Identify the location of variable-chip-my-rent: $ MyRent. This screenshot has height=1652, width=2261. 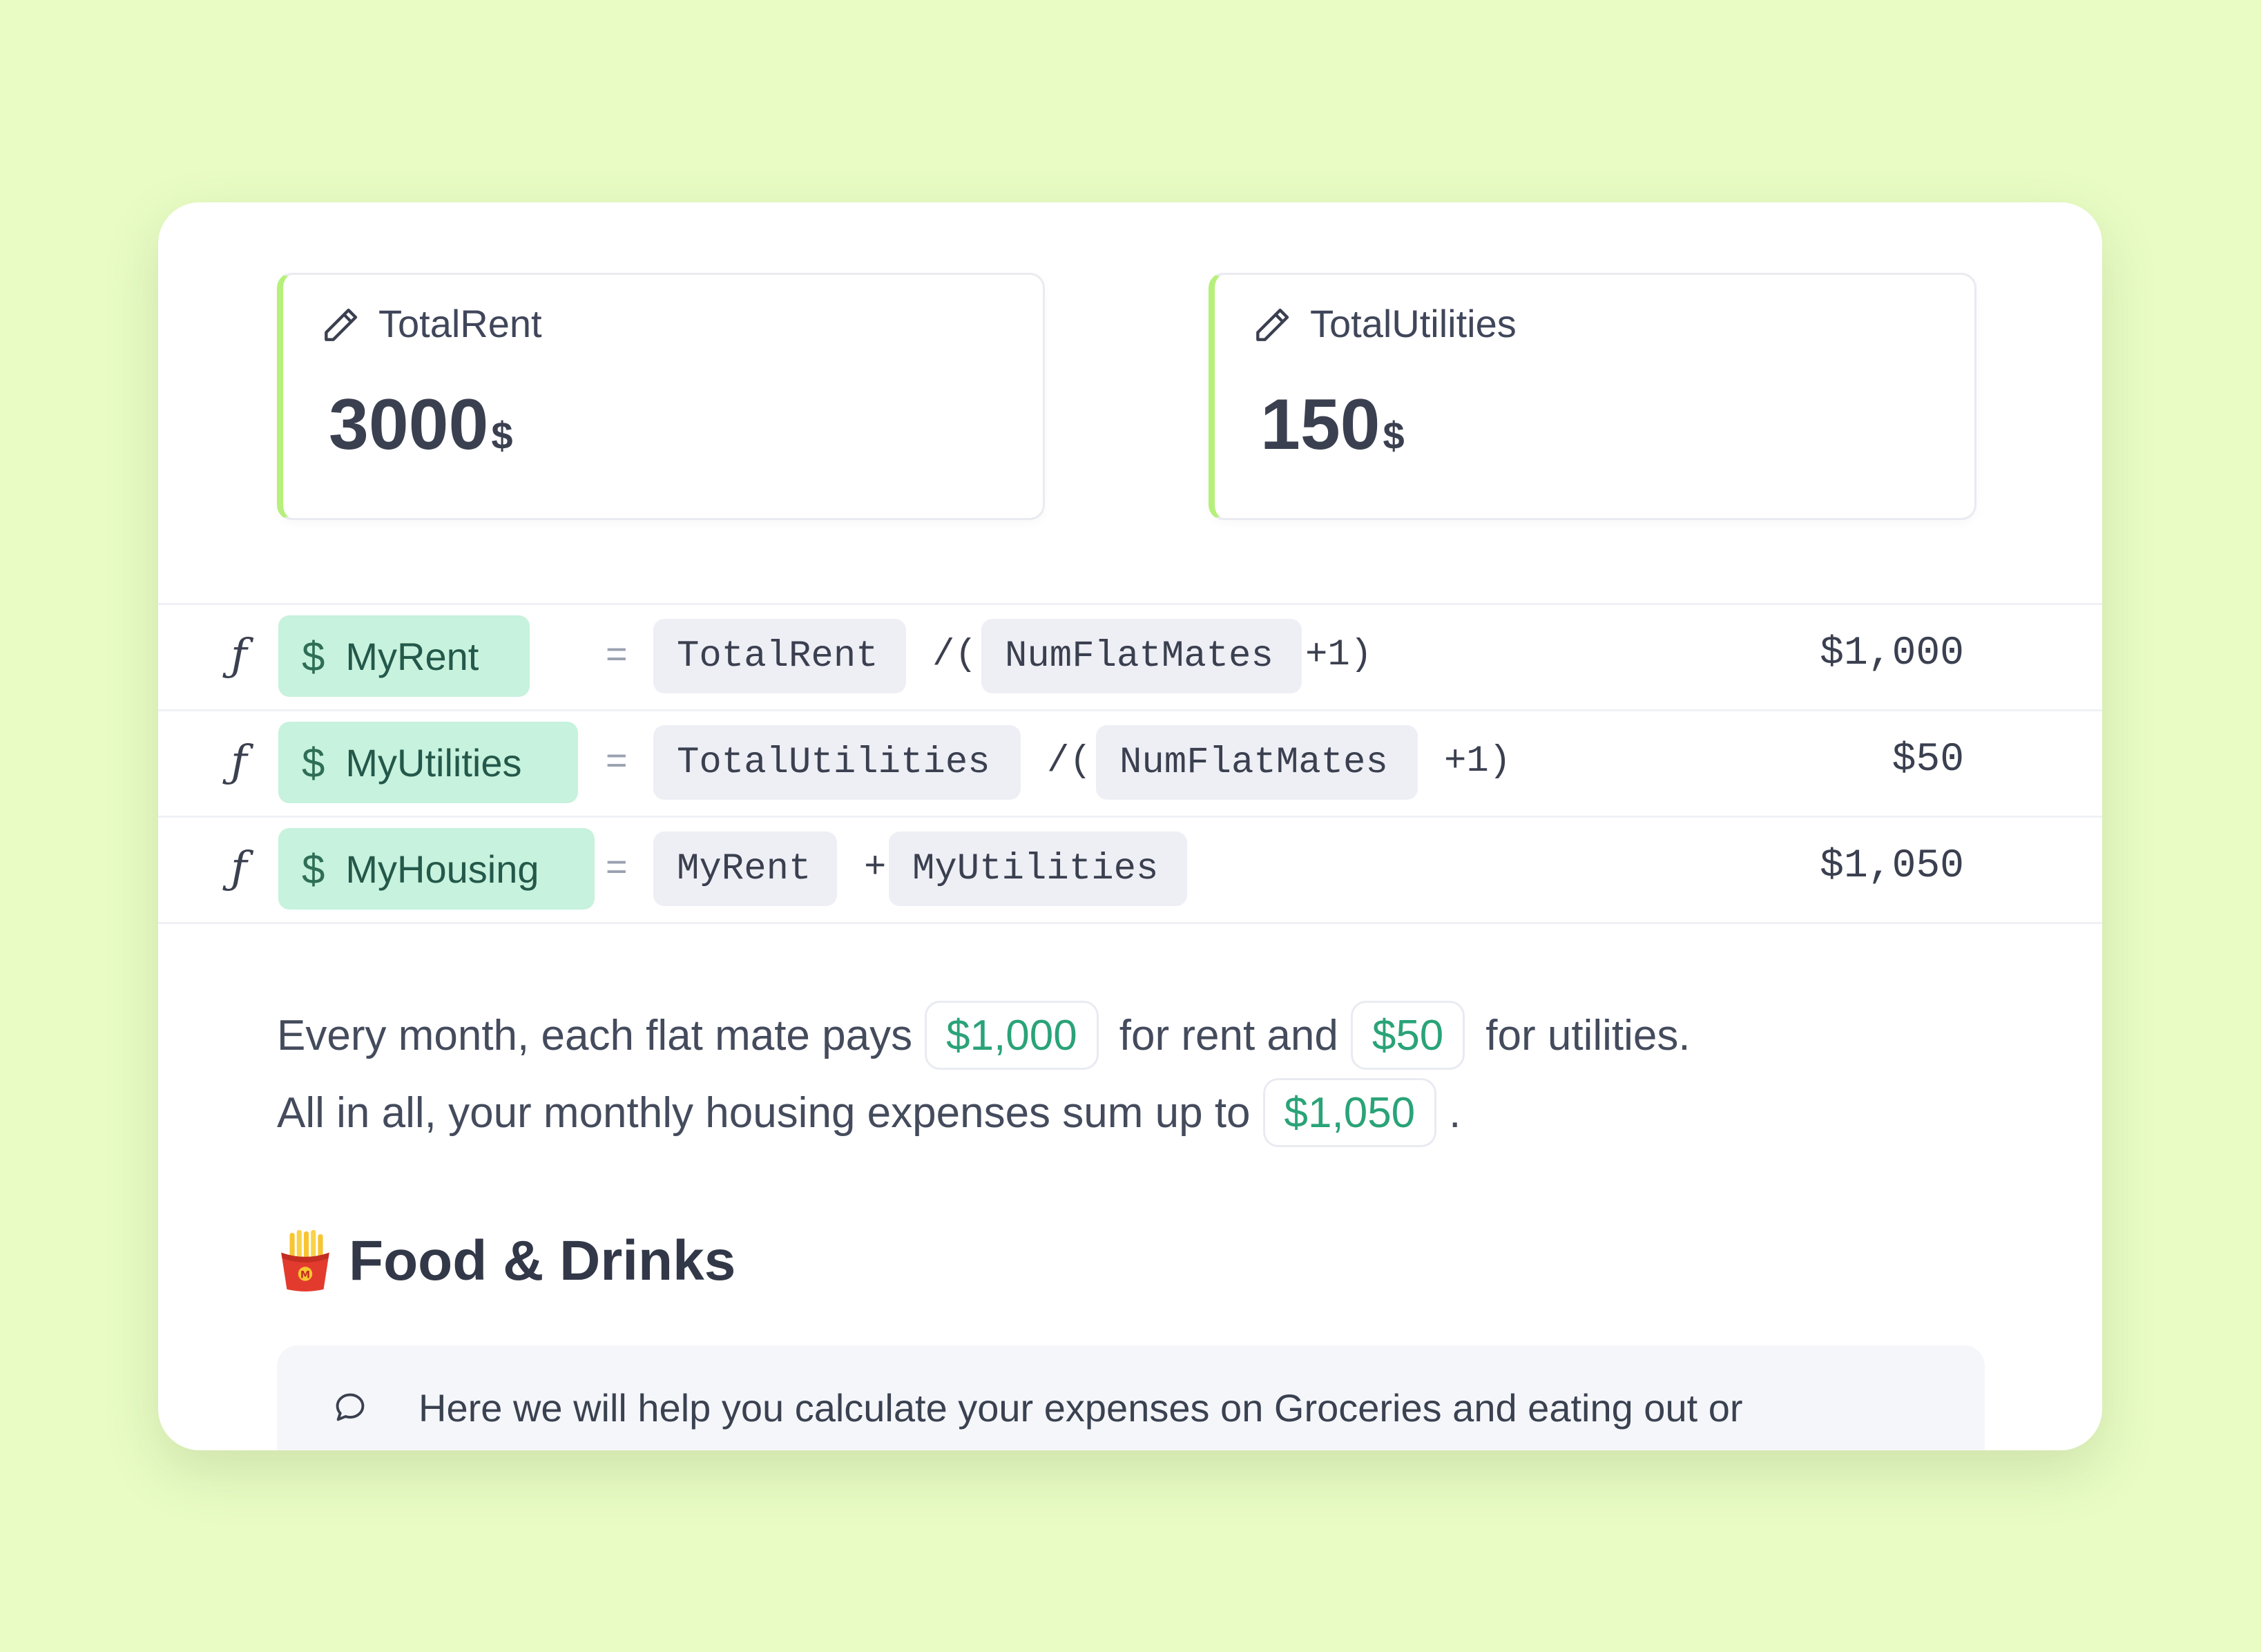
(404, 656).